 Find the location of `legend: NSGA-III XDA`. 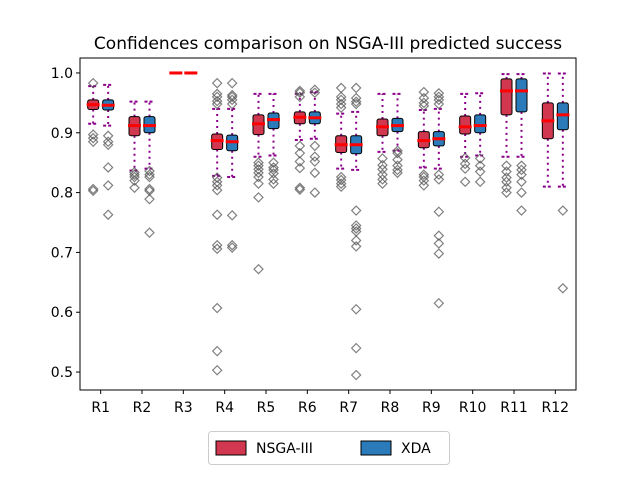

legend: NSGA-III XDA is located at coordinates (329, 448).